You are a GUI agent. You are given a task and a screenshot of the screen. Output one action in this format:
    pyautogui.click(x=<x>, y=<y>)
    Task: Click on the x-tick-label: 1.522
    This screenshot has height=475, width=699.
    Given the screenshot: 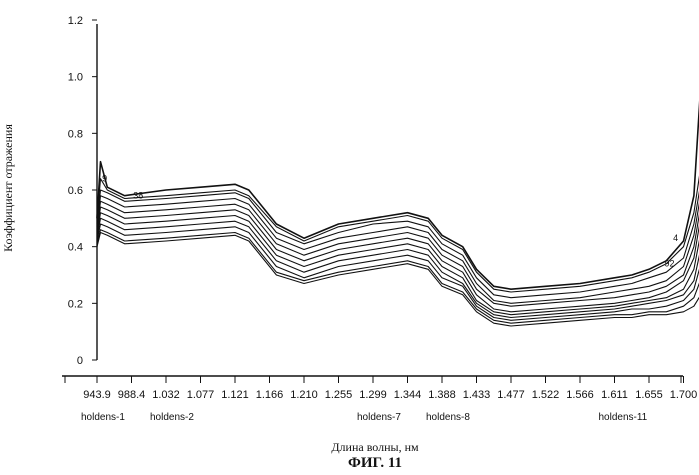 What is the action you would take?
    pyautogui.click(x=546, y=395)
    